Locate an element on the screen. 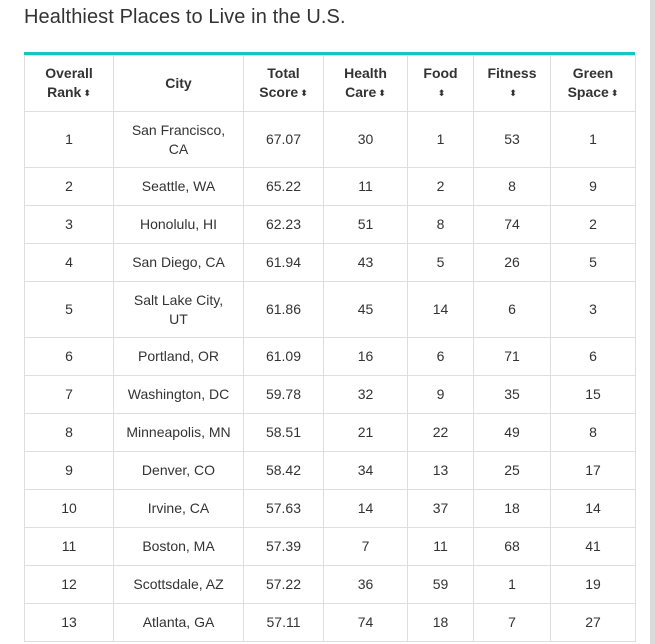 The height and width of the screenshot is (644, 655). cell-total-score: 57.11 is located at coordinates (283, 622).